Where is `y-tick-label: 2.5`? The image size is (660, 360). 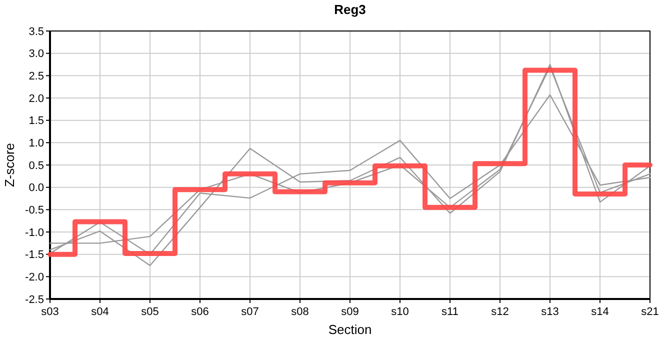 y-tick-label: 2.5 is located at coordinates (36, 76).